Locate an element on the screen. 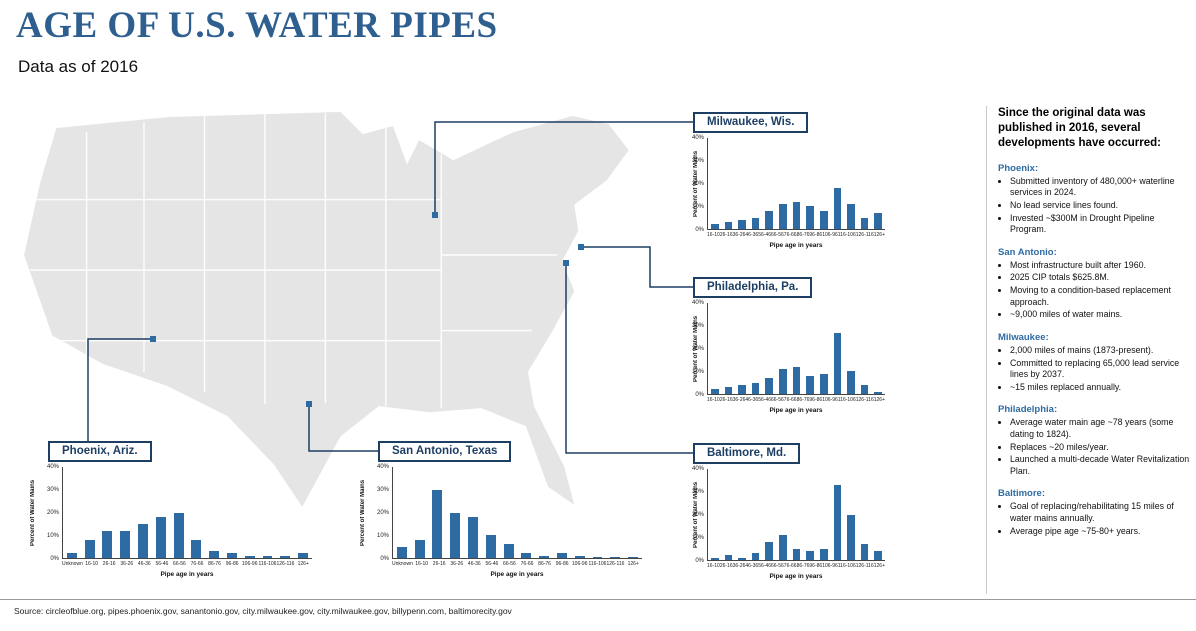 The width and height of the screenshot is (1196, 631). city-label-phoenix: Phoenix, Ariz. is located at coordinates (100, 451).